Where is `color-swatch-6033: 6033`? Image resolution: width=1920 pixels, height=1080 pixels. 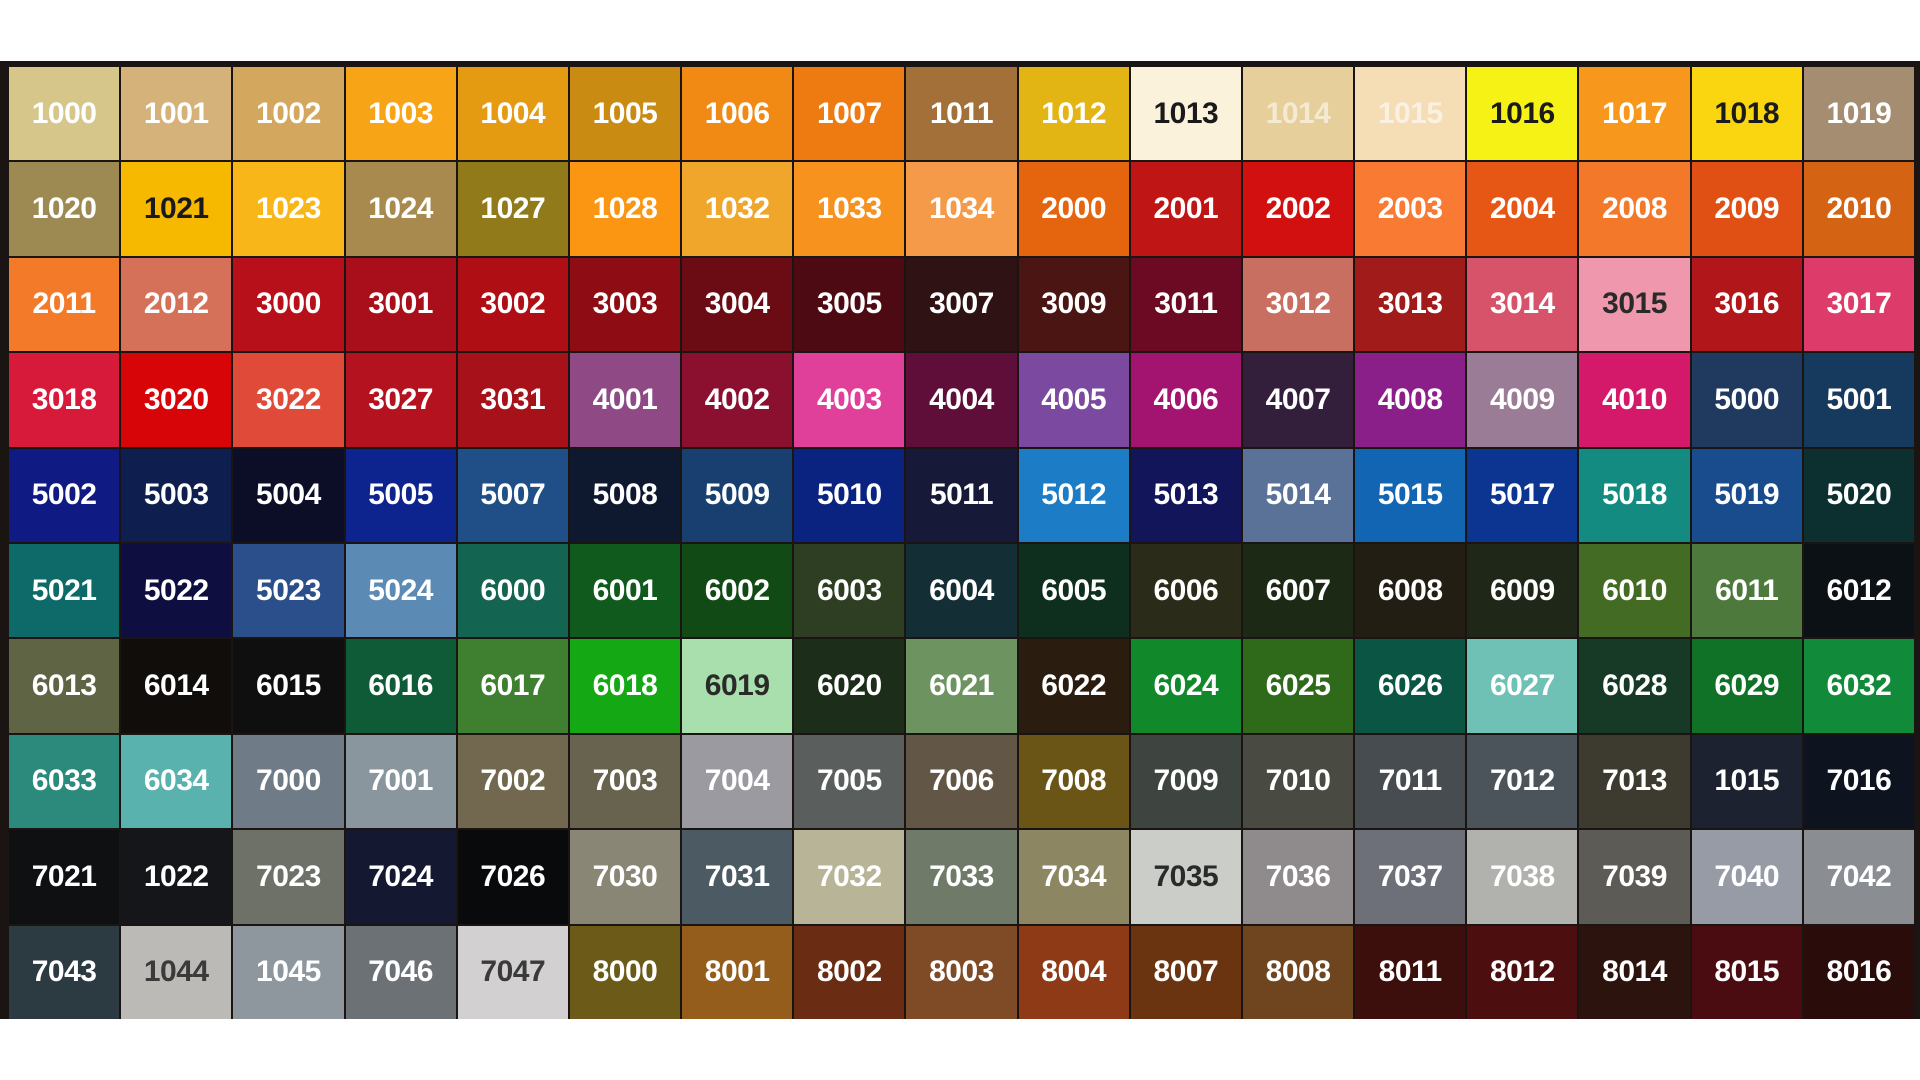 color-swatch-6033: 6033 is located at coordinates (64, 781).